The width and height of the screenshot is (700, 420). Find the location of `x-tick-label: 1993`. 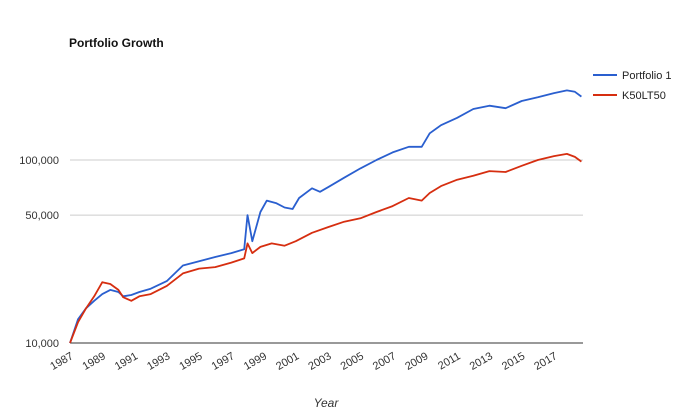

x-tick-label: 1993 is located at coordinates (158, 361).